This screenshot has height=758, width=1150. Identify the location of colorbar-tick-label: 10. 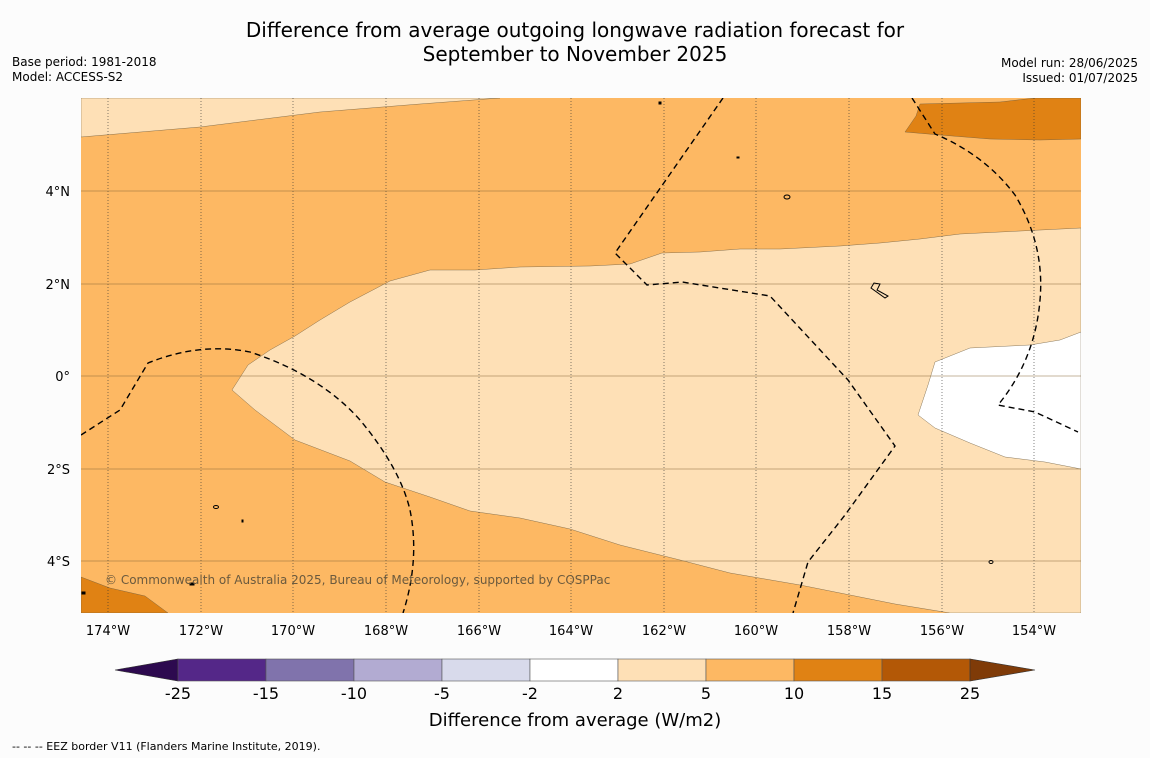
(794, 693).